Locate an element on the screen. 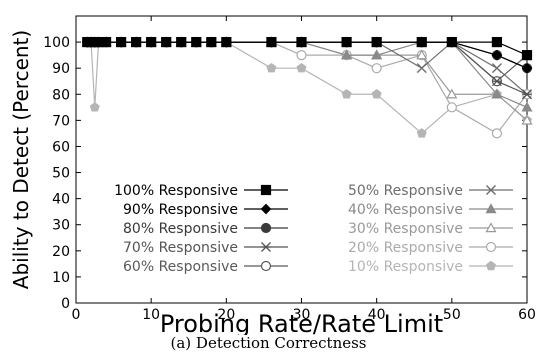 The image size is (537, 358). legend-entry: 70% Responsive is located at coordinates (205, 248).